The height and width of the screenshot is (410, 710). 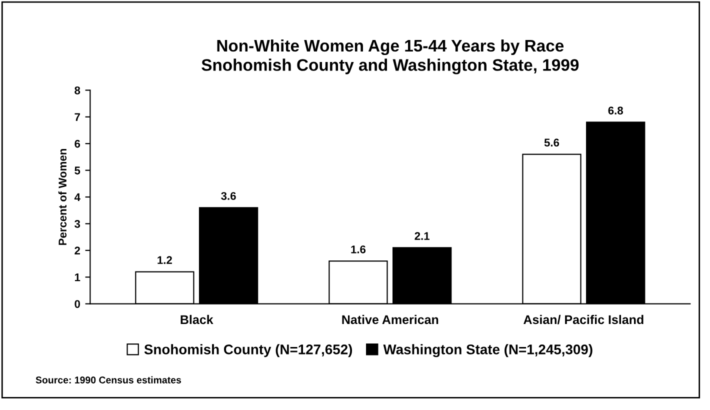 What do you see at coordinates (584, 319) in the screenshot?
I see `x-tick-label: Asian/ Pacific Island` at bounding box center [584, 319].